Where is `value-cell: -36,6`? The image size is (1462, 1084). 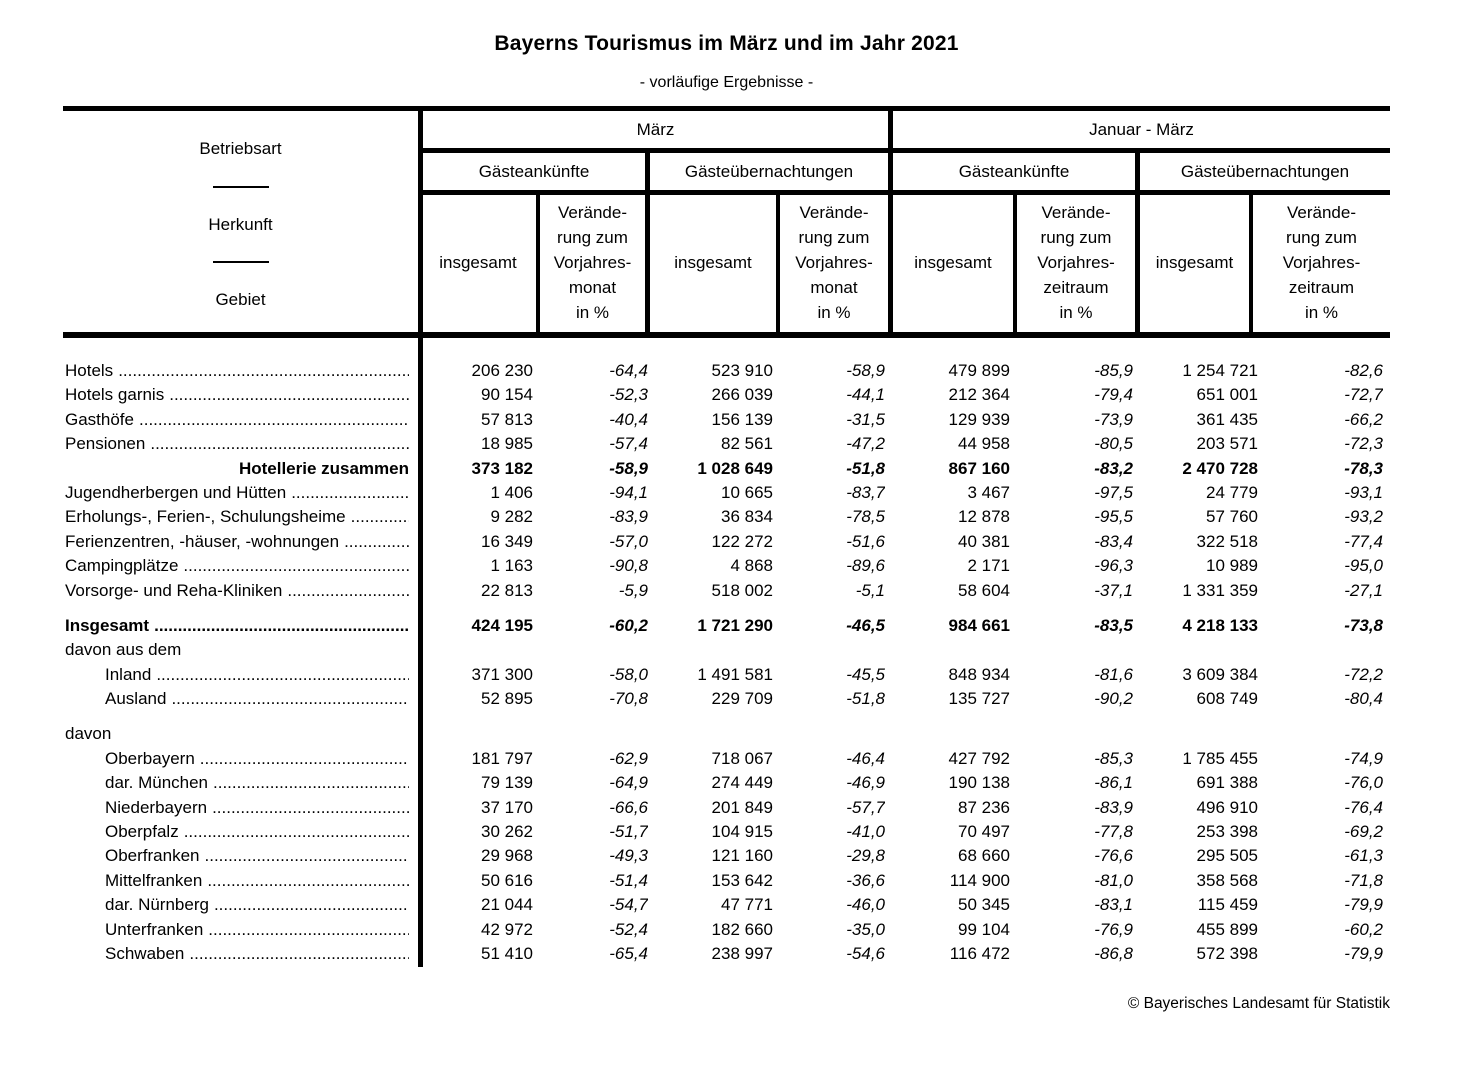 value-cell: -36,6 is located at coordinates (865, 880).